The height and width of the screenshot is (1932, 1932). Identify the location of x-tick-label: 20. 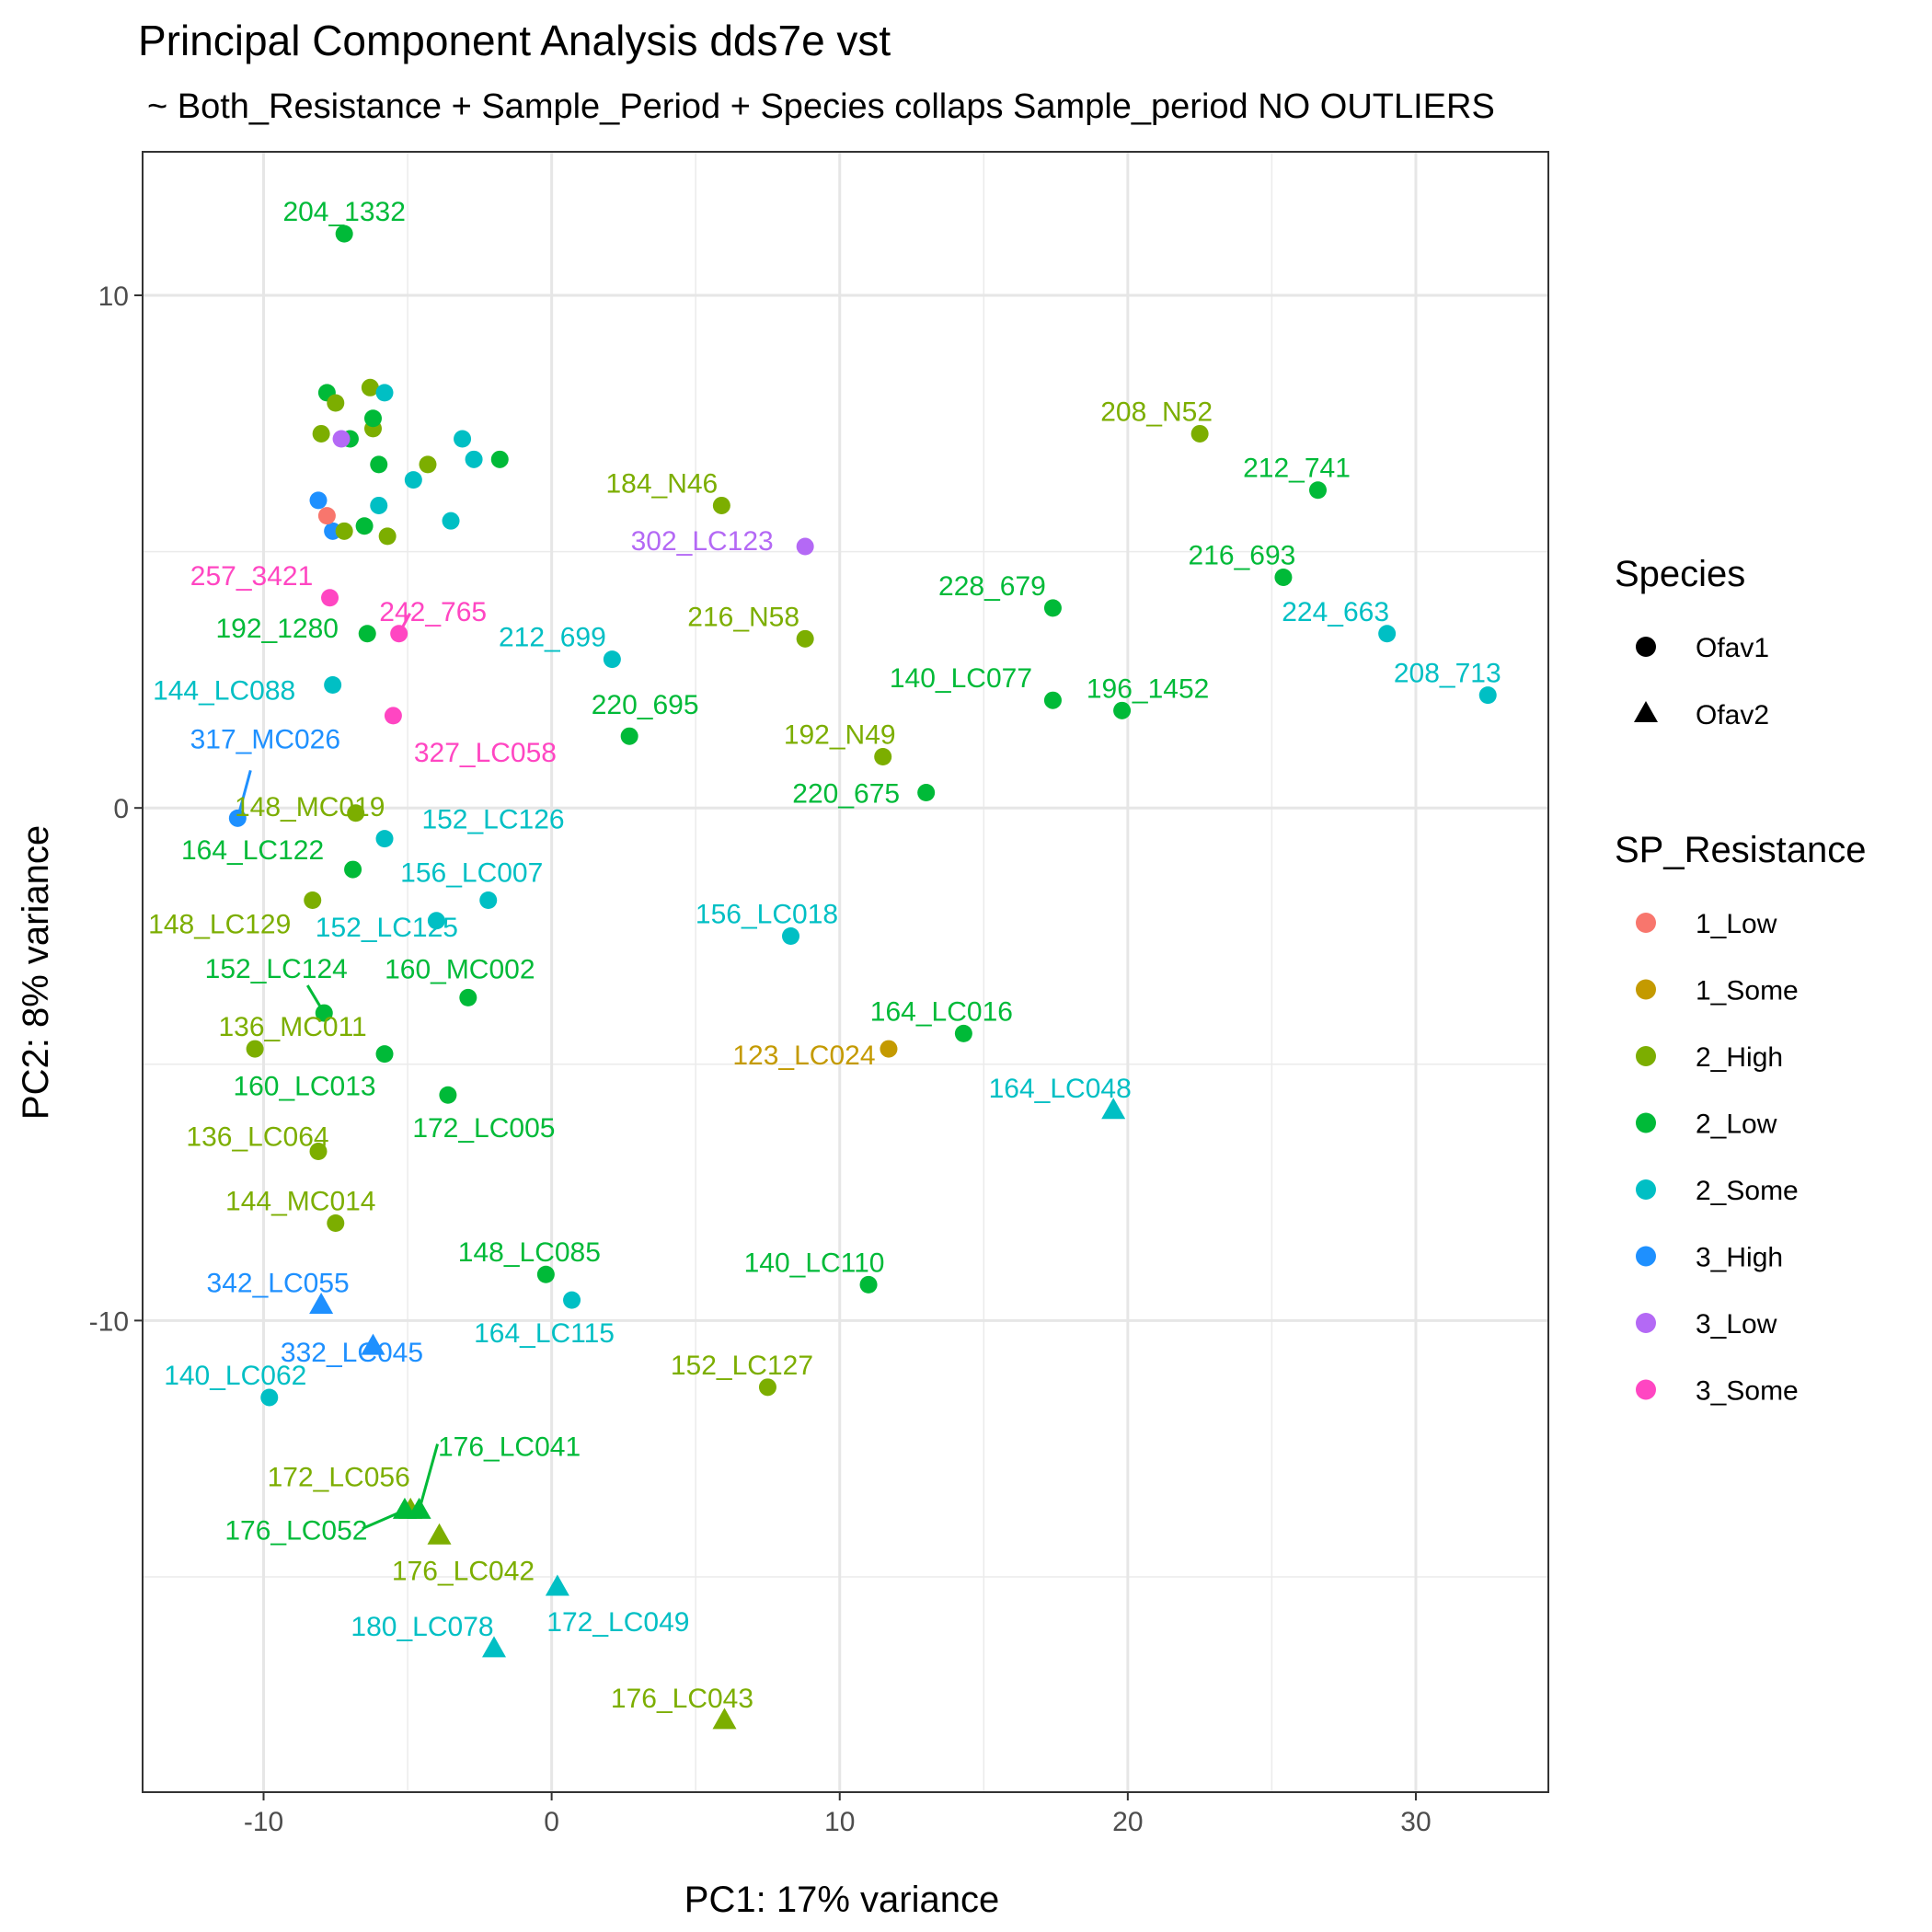
(1127, 1822).